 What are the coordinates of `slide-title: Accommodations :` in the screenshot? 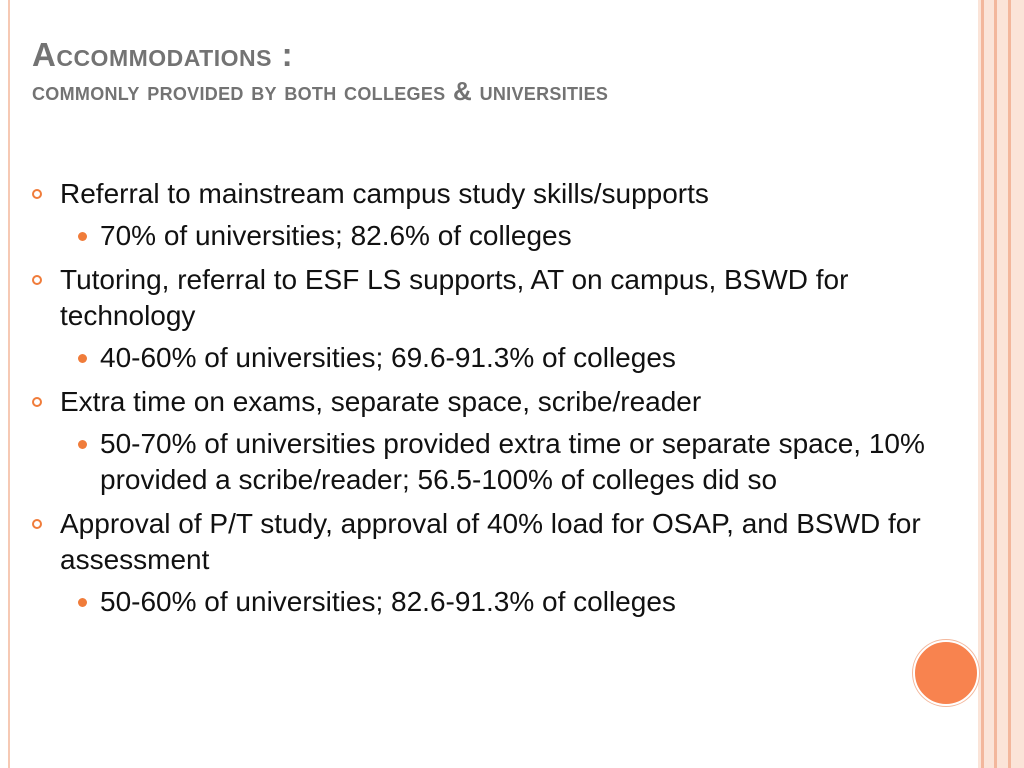 It's located at (163, 54).